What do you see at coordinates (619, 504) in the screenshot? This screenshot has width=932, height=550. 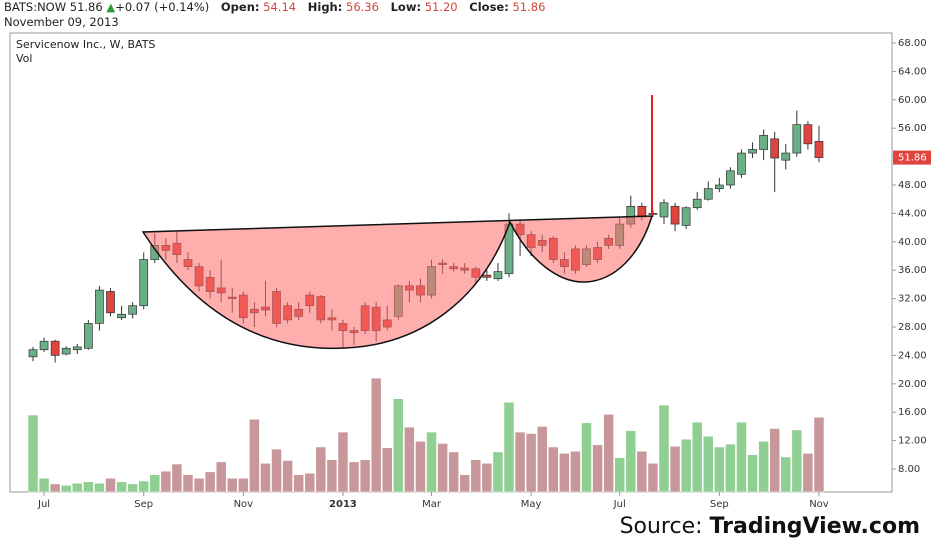 I see `x-tick-label: Jul` at bounding box center [619, 504].